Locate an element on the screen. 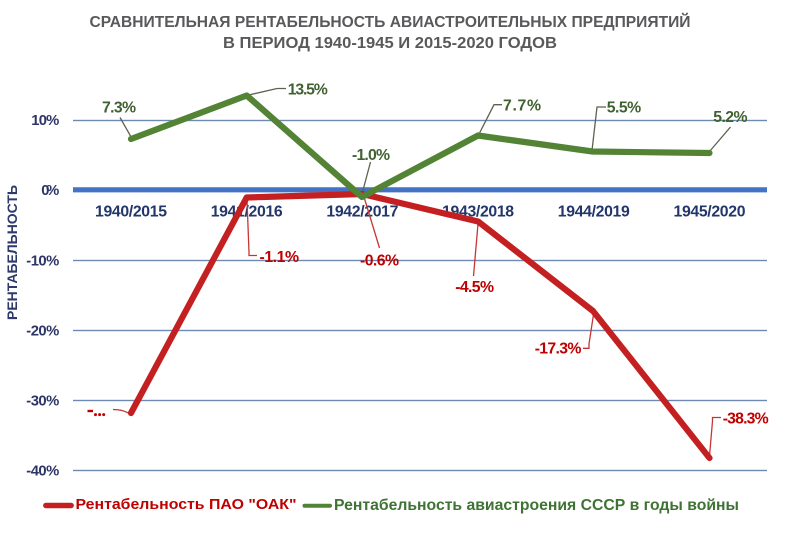 The width and height of the screenshot is (800, 536). svg-text: 10% is located at coordinates (45, 121).